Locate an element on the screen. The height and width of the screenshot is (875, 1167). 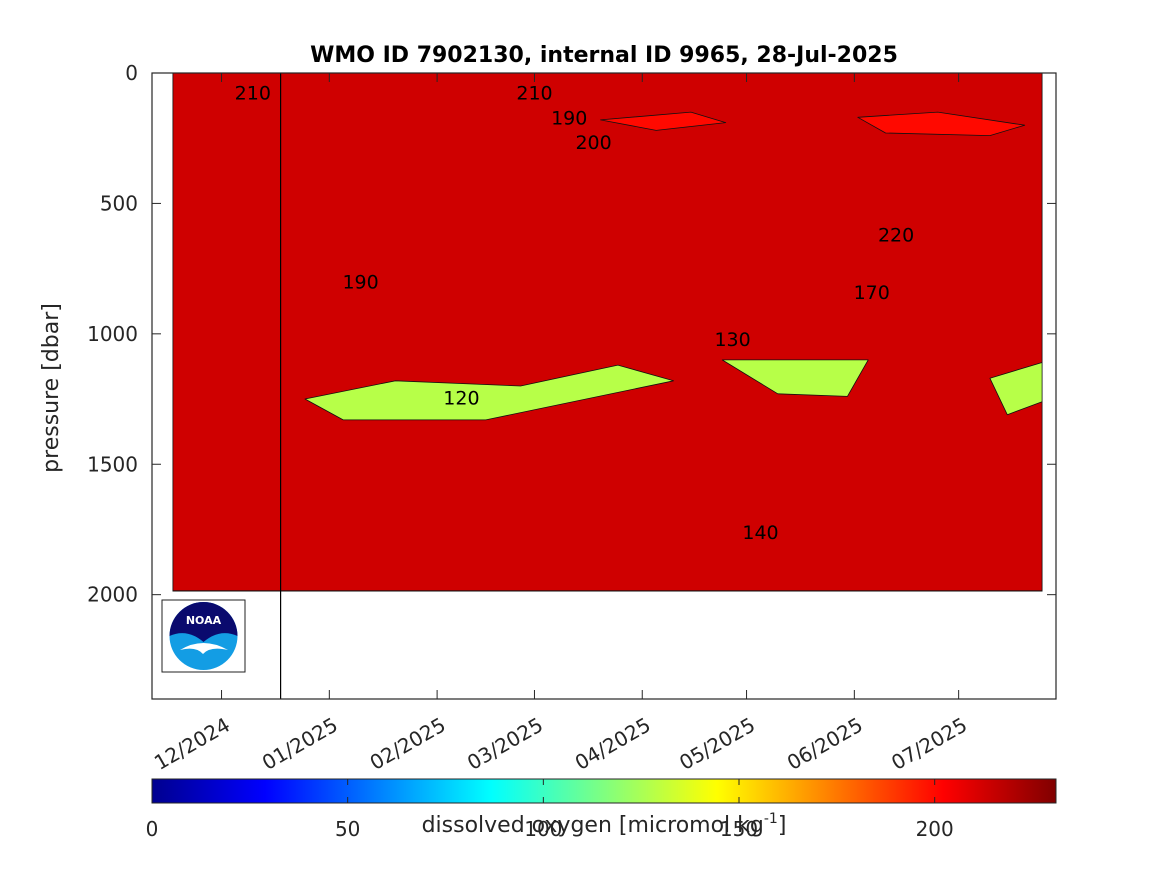
y-tick-label: 1500 is located at coordinates (112, 464).